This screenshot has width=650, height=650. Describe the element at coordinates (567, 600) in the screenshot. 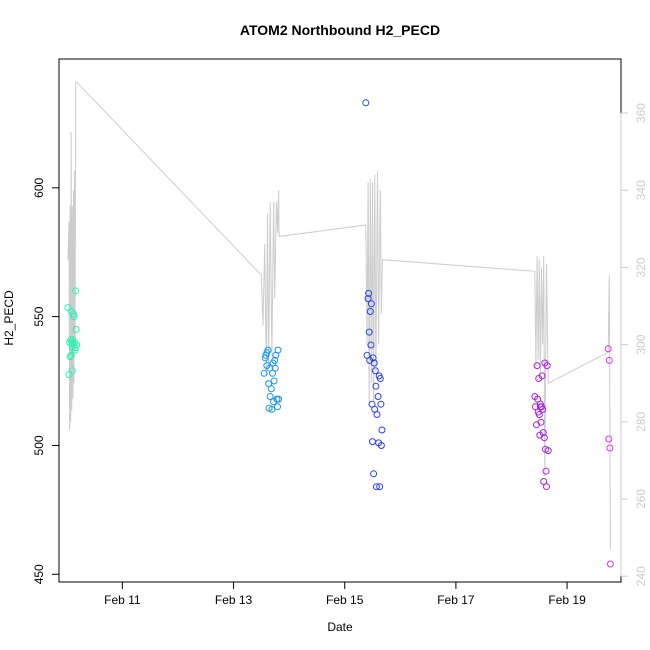

I see `x-tick-label: Feb 19` at that location.